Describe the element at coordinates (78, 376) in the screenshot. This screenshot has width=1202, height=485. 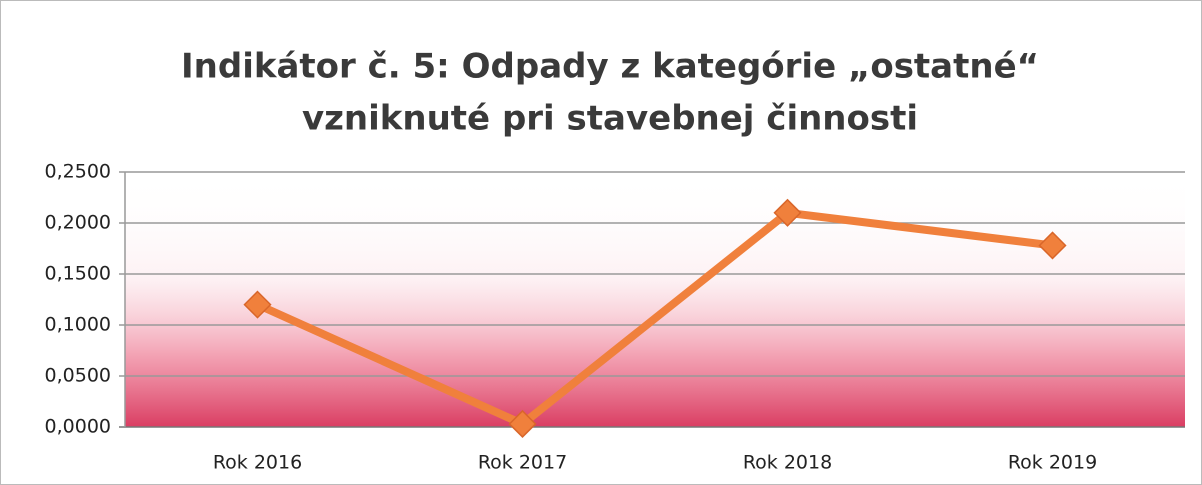
I see `y-tick-label: 0,0500` at that location.